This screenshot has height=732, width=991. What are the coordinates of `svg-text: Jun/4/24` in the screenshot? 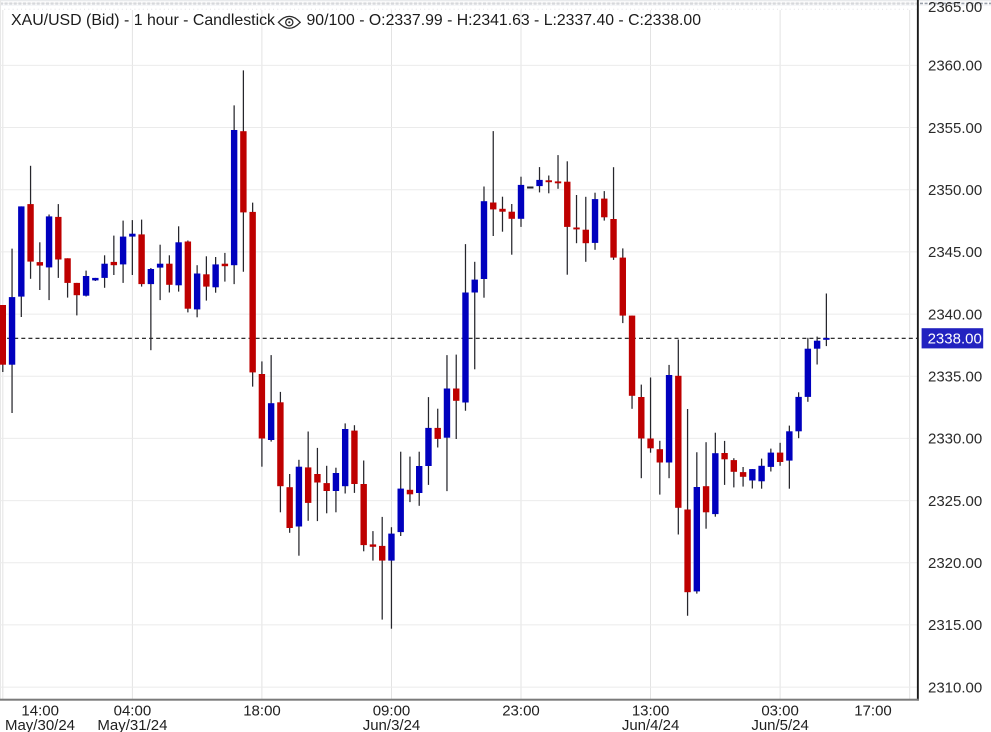 It's located at (651, 724).